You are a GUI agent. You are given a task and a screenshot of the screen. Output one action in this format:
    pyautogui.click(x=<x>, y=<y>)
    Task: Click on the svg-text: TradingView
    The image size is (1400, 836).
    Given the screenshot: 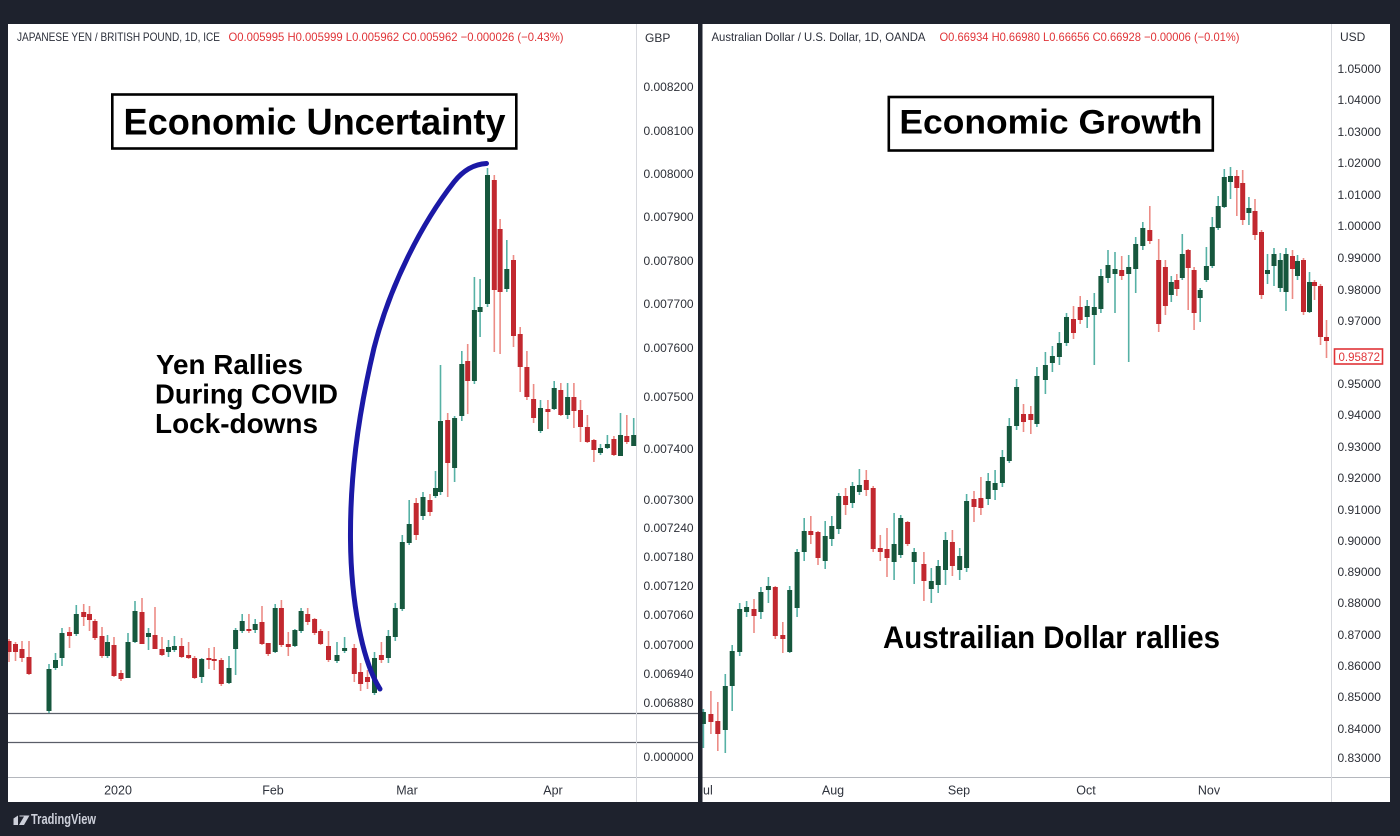 What is the action you would take?
    pyautogui.click(x=64, y=820)
    